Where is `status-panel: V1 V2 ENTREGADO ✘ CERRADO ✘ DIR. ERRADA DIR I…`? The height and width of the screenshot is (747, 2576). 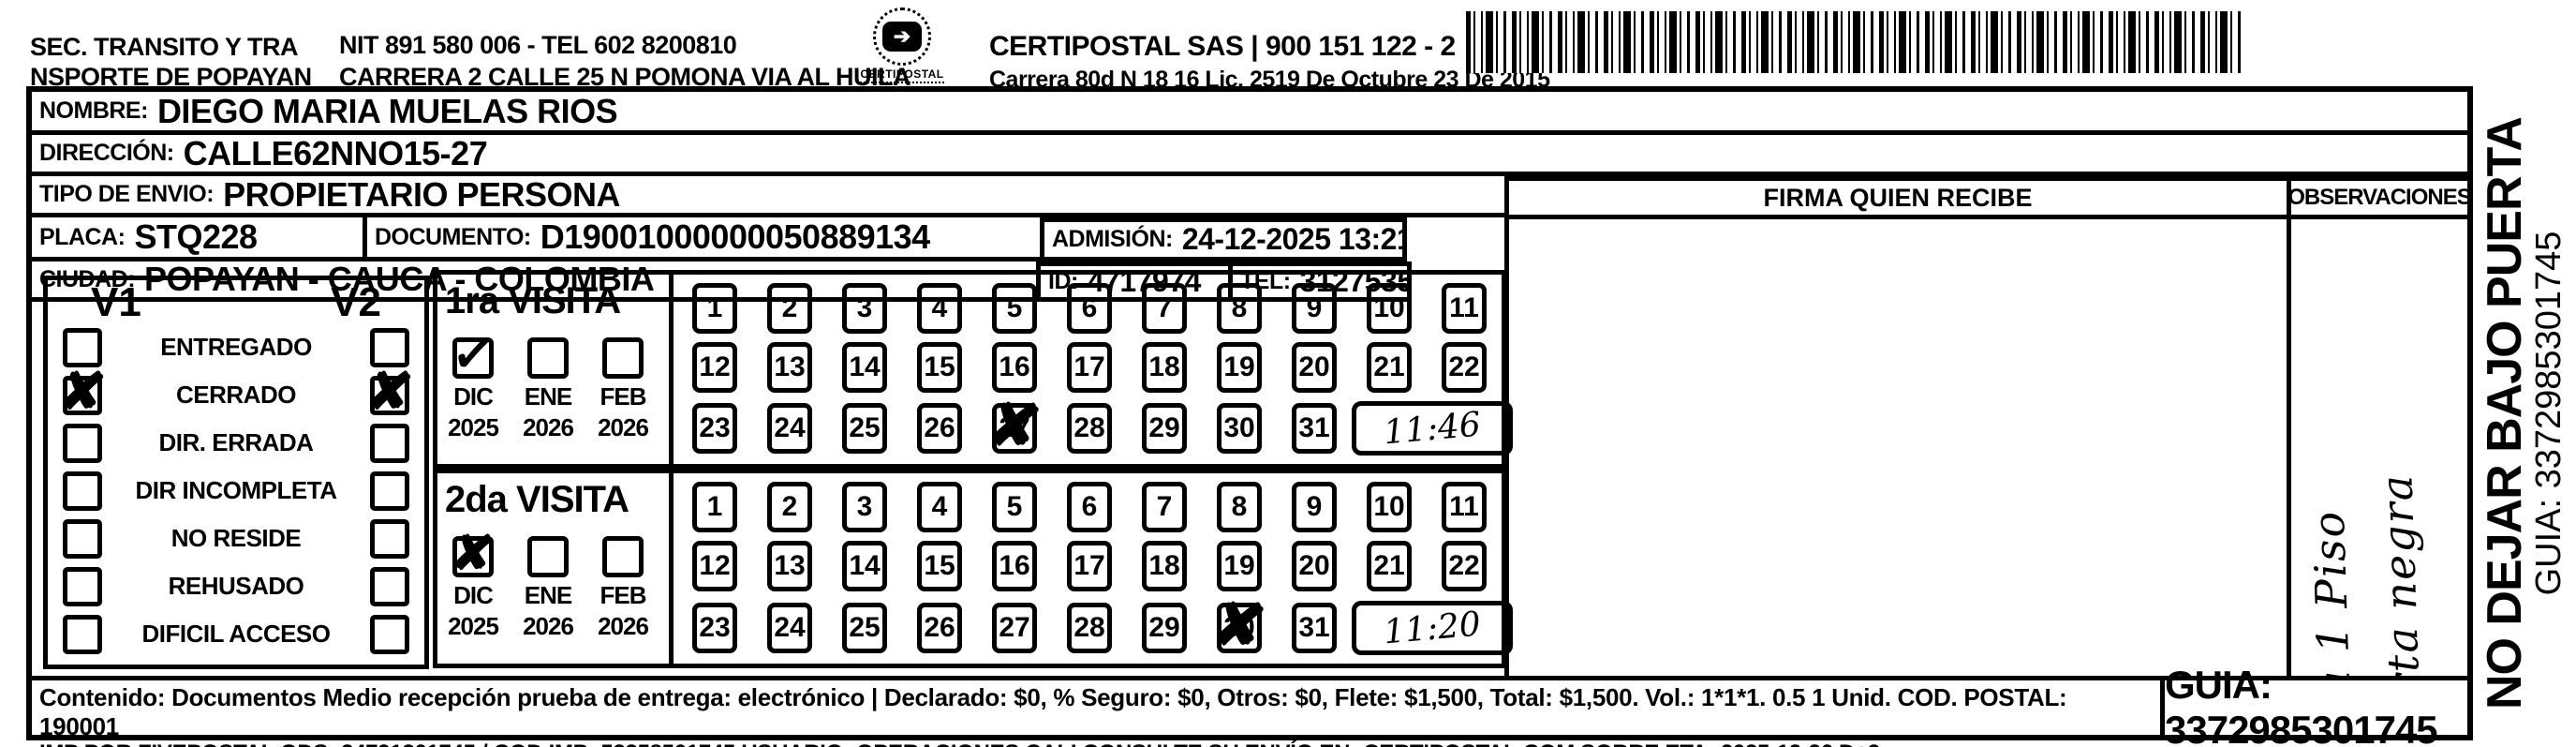 status-panel: V1 V2 ENTREGADO ✘ CERRADO ✘ DIR. ERRADA DIR I… is located at coordinates (236, 472).